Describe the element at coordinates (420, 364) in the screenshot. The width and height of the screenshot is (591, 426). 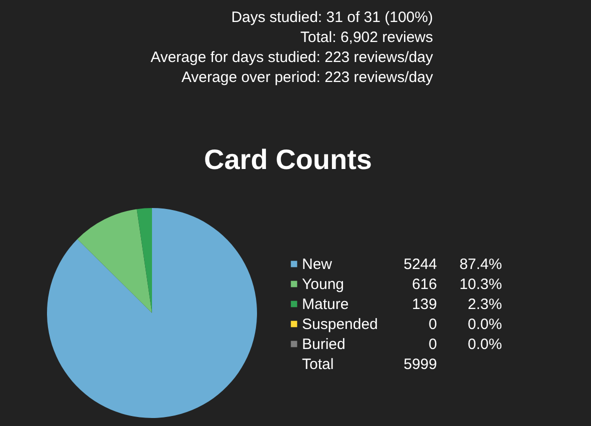
I see `text: 5999` at that location.